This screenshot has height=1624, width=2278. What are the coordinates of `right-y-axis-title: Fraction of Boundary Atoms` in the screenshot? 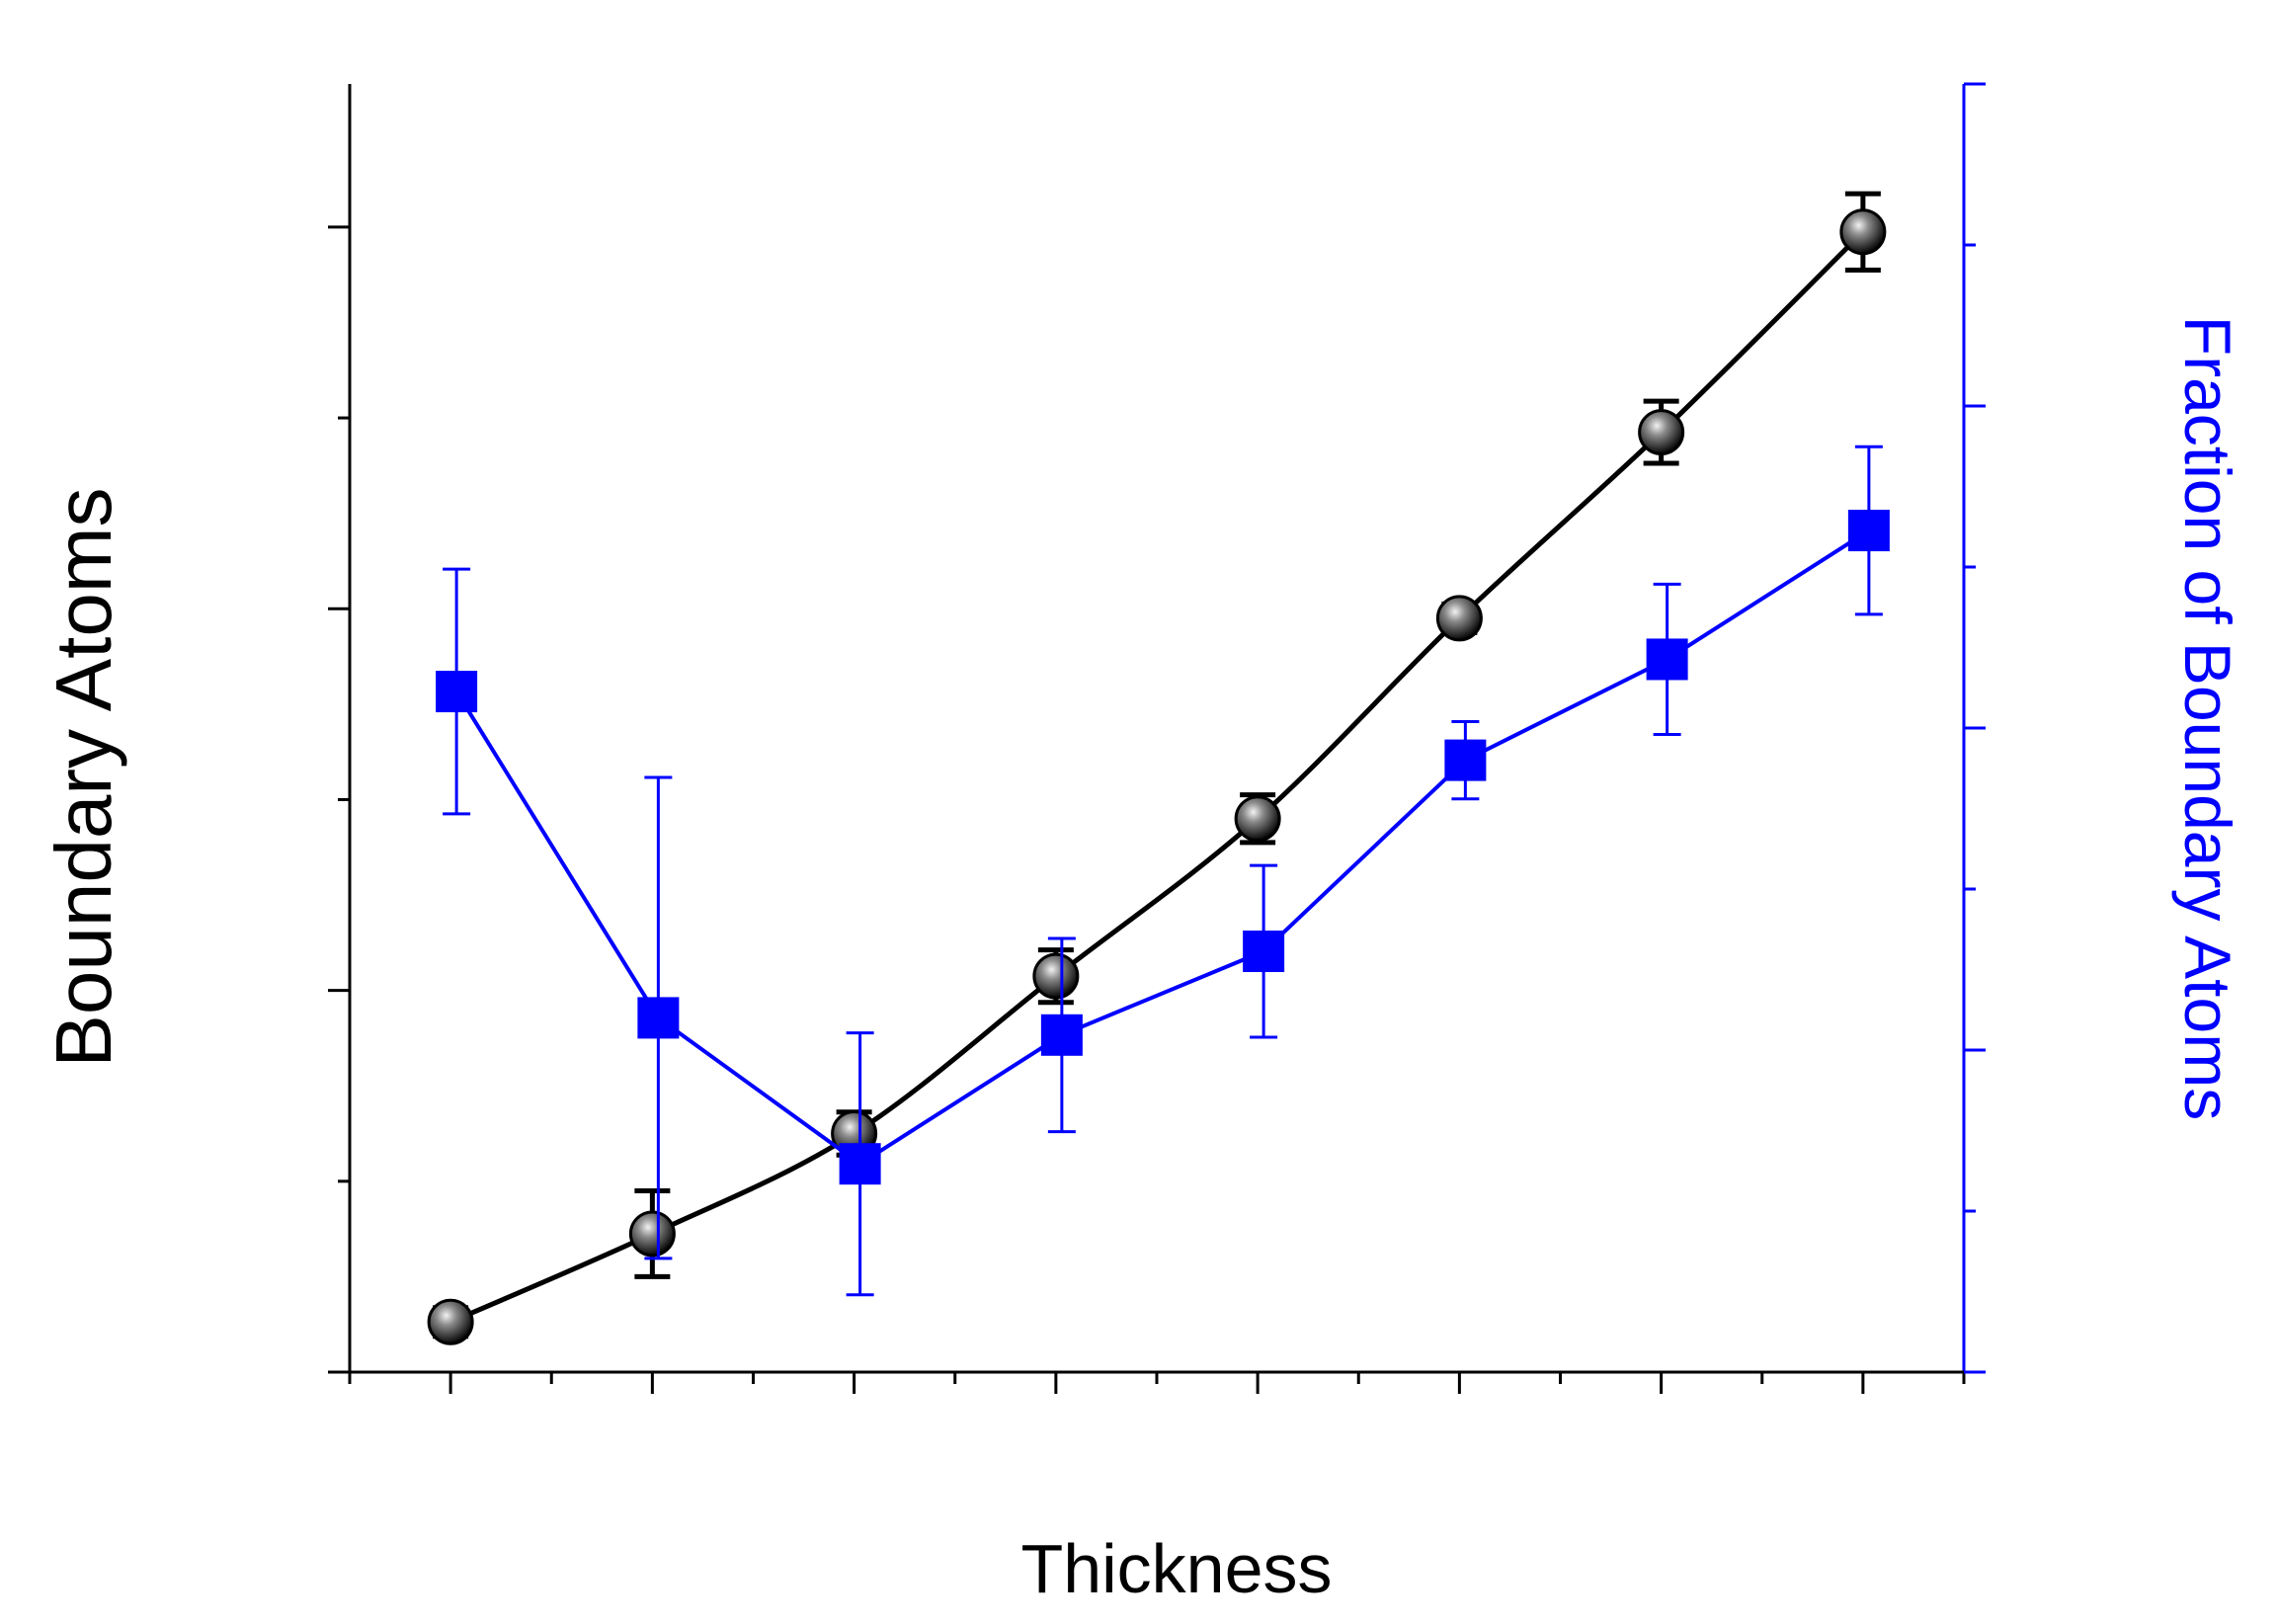 It's located at (2207, 718).